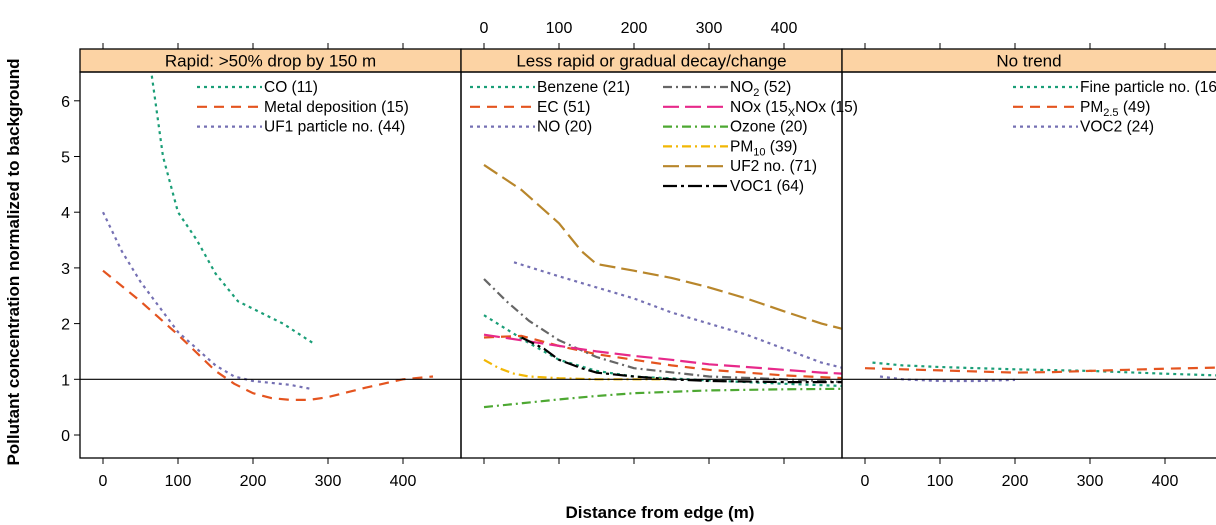  What do you see at coordinates (660, 512) in the screenshot?
I see `x-axis-label: Distance from edge (m)` at bounding box center [660, 512].